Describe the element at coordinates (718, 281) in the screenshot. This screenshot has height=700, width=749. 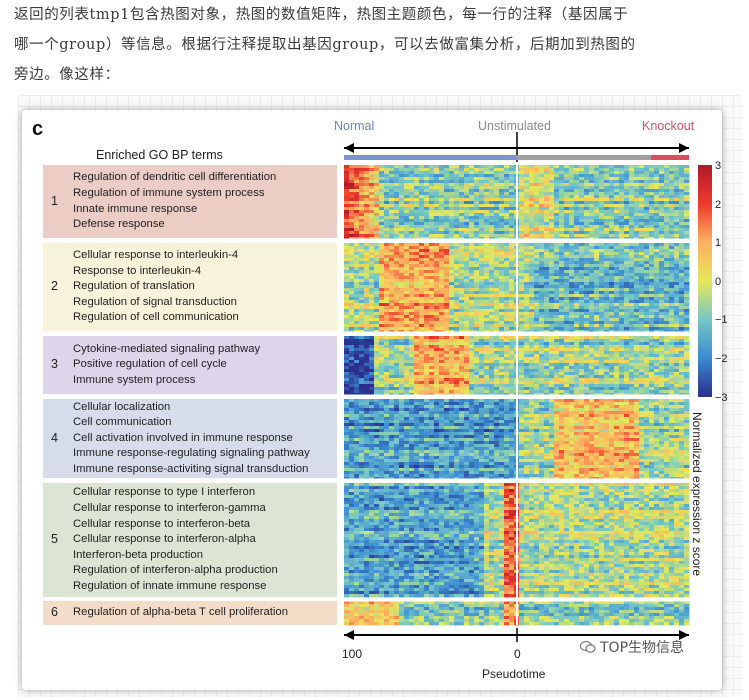
I see `colorbar-tick: 0` at that location.